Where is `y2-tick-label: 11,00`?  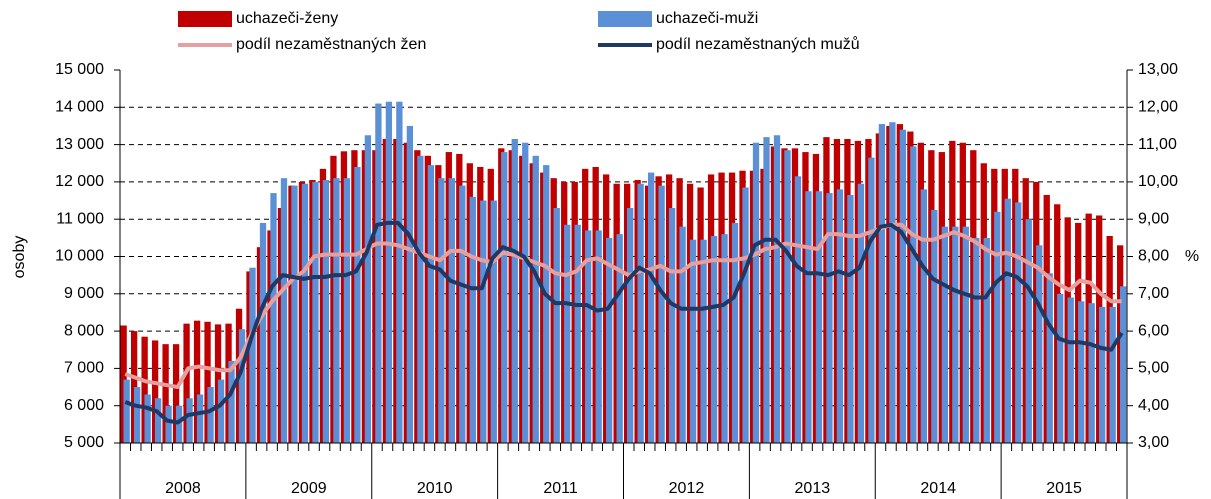
y2-tick-label: 11,00 is located at coordinates (1157, 144).